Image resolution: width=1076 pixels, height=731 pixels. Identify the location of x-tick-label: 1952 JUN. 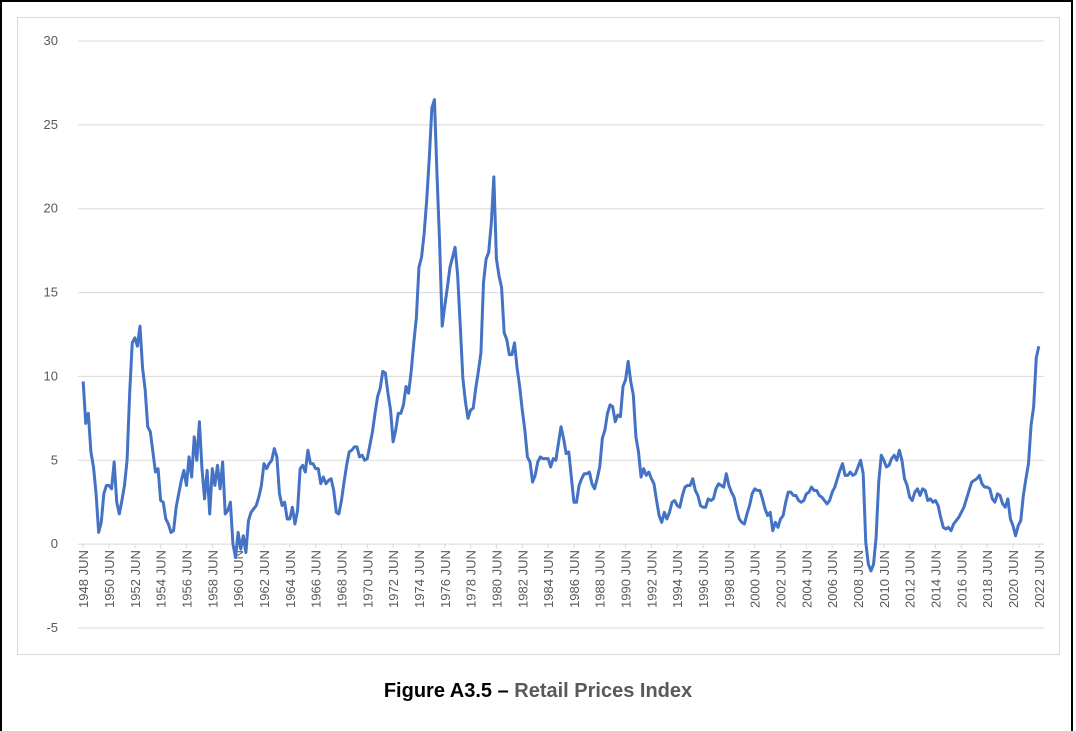
(135, 579).